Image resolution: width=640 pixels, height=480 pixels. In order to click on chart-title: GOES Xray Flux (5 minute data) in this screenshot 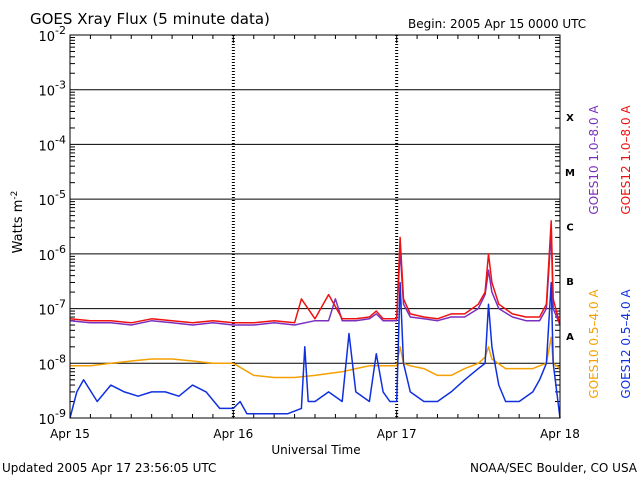, I will do `click(150, 19)`.